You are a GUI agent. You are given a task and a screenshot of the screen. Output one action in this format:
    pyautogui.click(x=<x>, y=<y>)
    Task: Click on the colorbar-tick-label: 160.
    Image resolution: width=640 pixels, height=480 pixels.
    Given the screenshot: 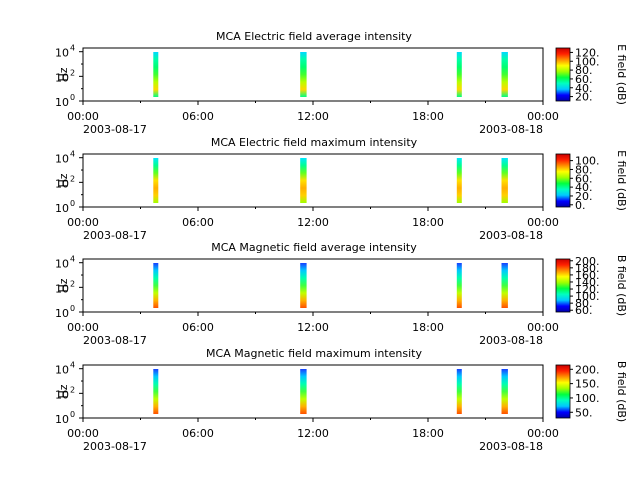 What is the action you would take?
    pyautogui.click(x=587, y=275)
    